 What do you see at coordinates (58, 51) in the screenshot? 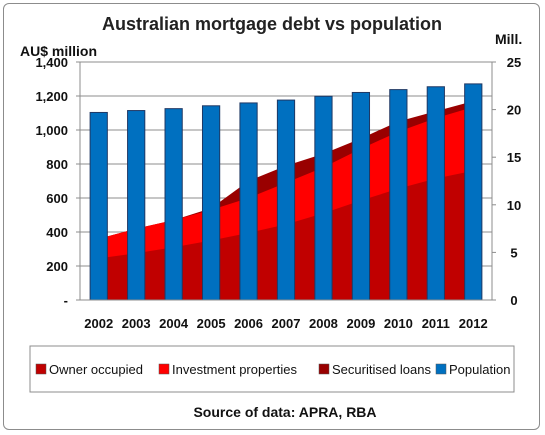
I see `left-axis-unit: AU$ million` at bounding box center [58, 51].